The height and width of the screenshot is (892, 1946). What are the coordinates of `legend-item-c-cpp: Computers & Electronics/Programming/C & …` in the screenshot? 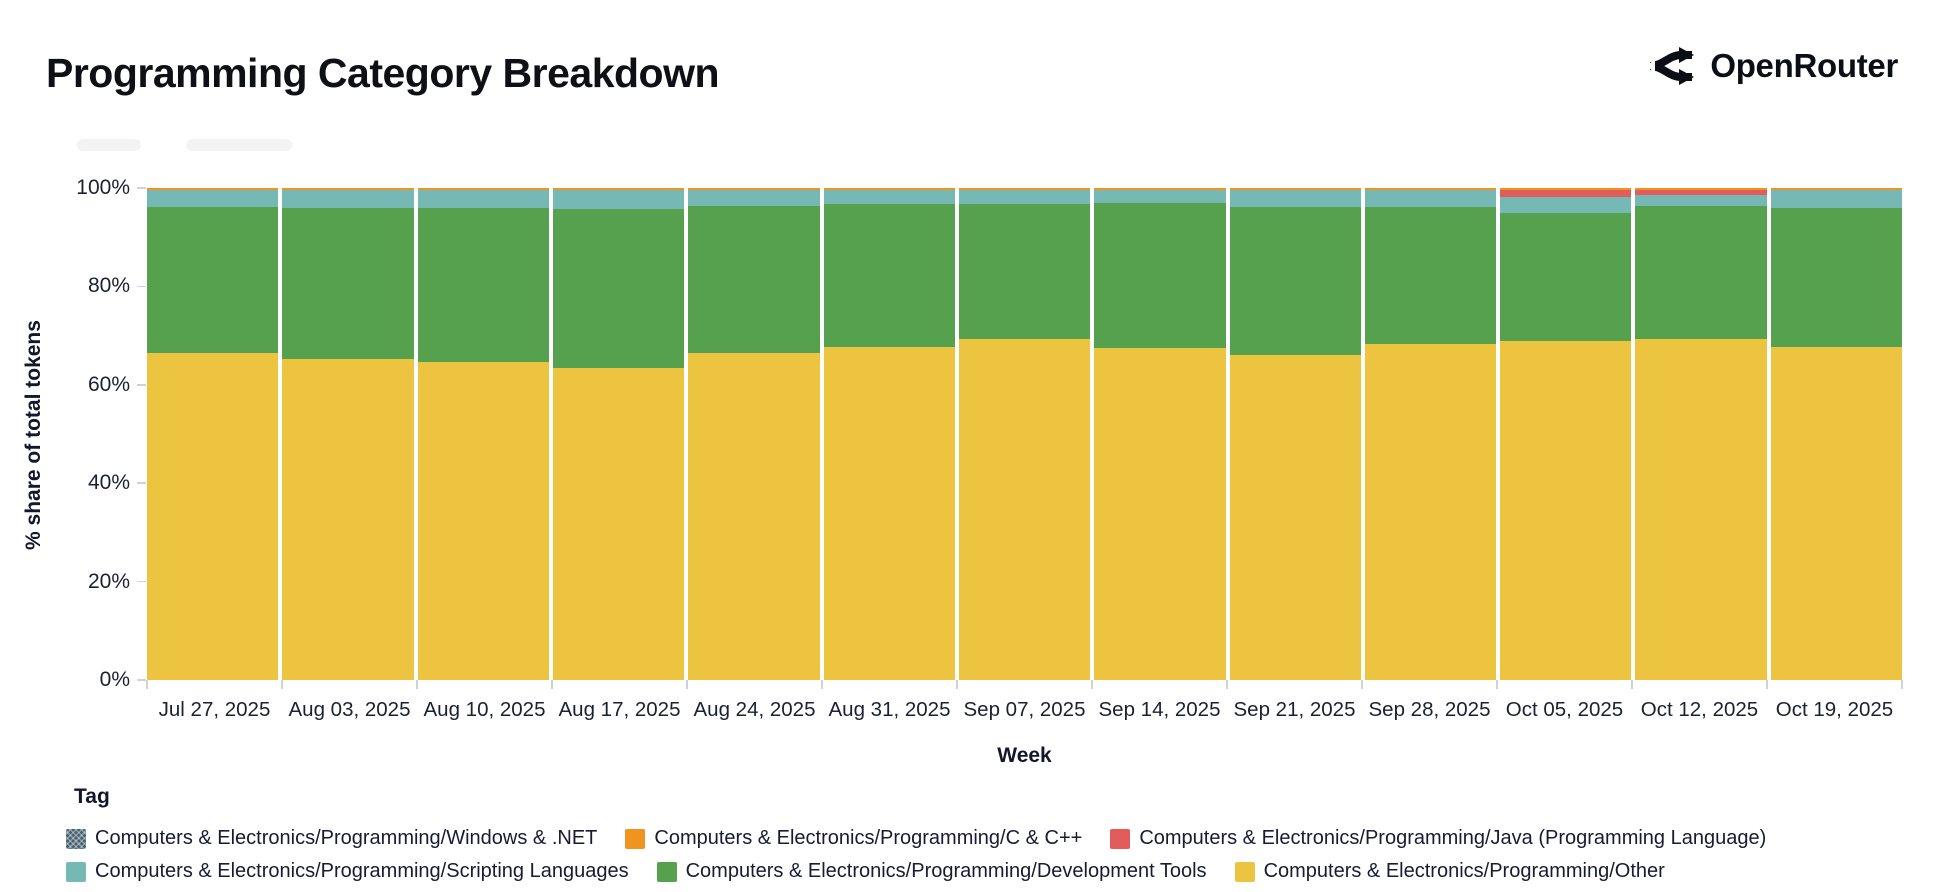 It's located at (853, 838).